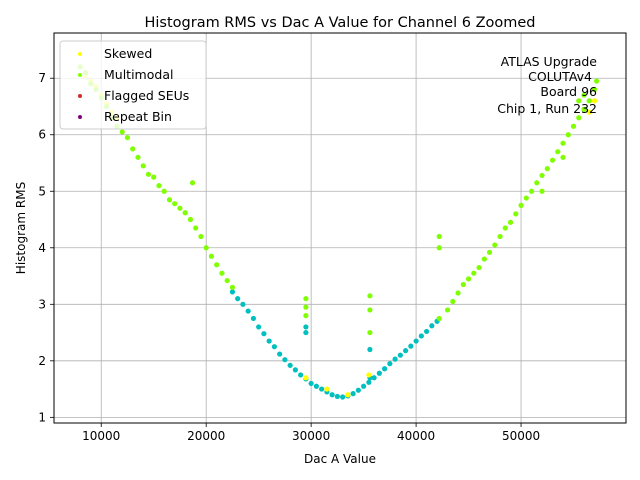 This screenshot has height=480, width=640. What do you see at coordinates (138, 74) in the screenshot?
I see `legend-label: Multimodal` at bounding box center [138, 74].